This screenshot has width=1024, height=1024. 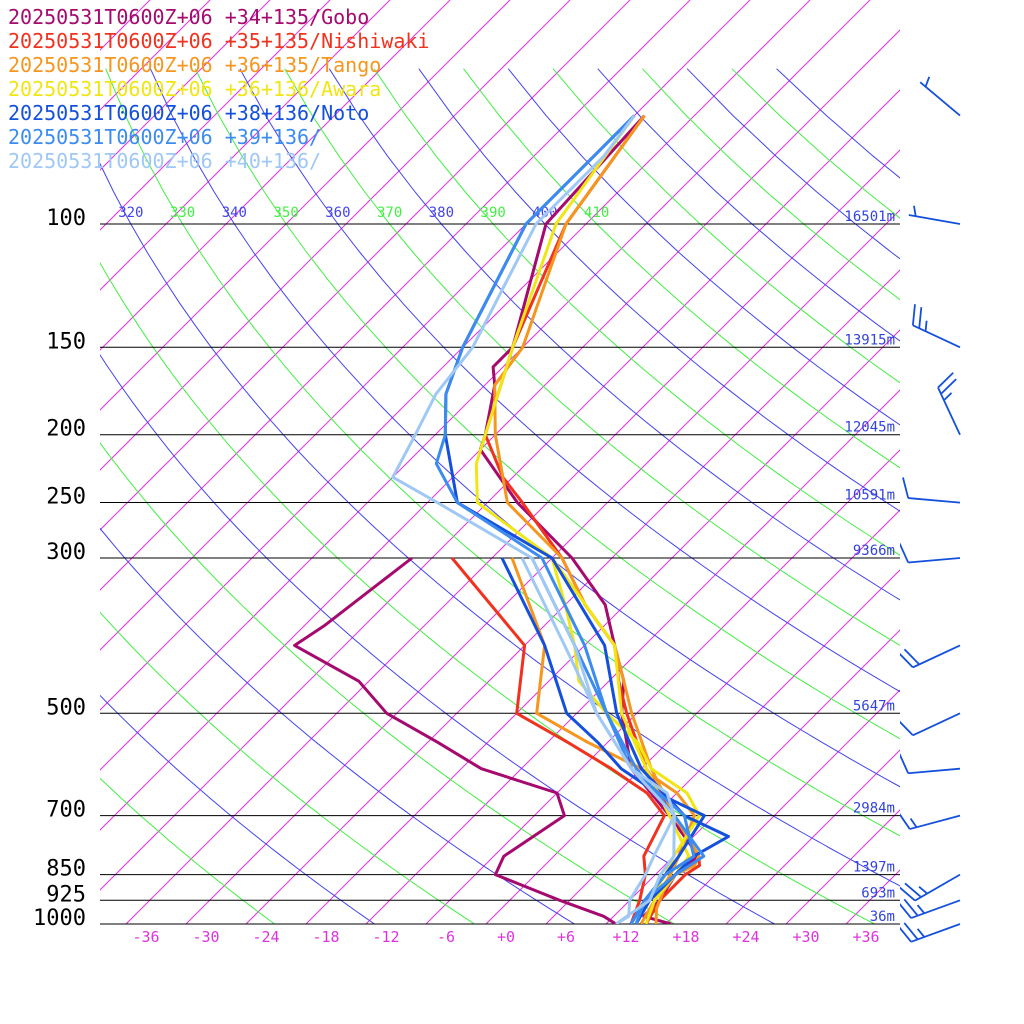 What do you see at coordinates (182, 213) in the screenshot?
I see `theta-label: 330` at bounding box center [182, 213].